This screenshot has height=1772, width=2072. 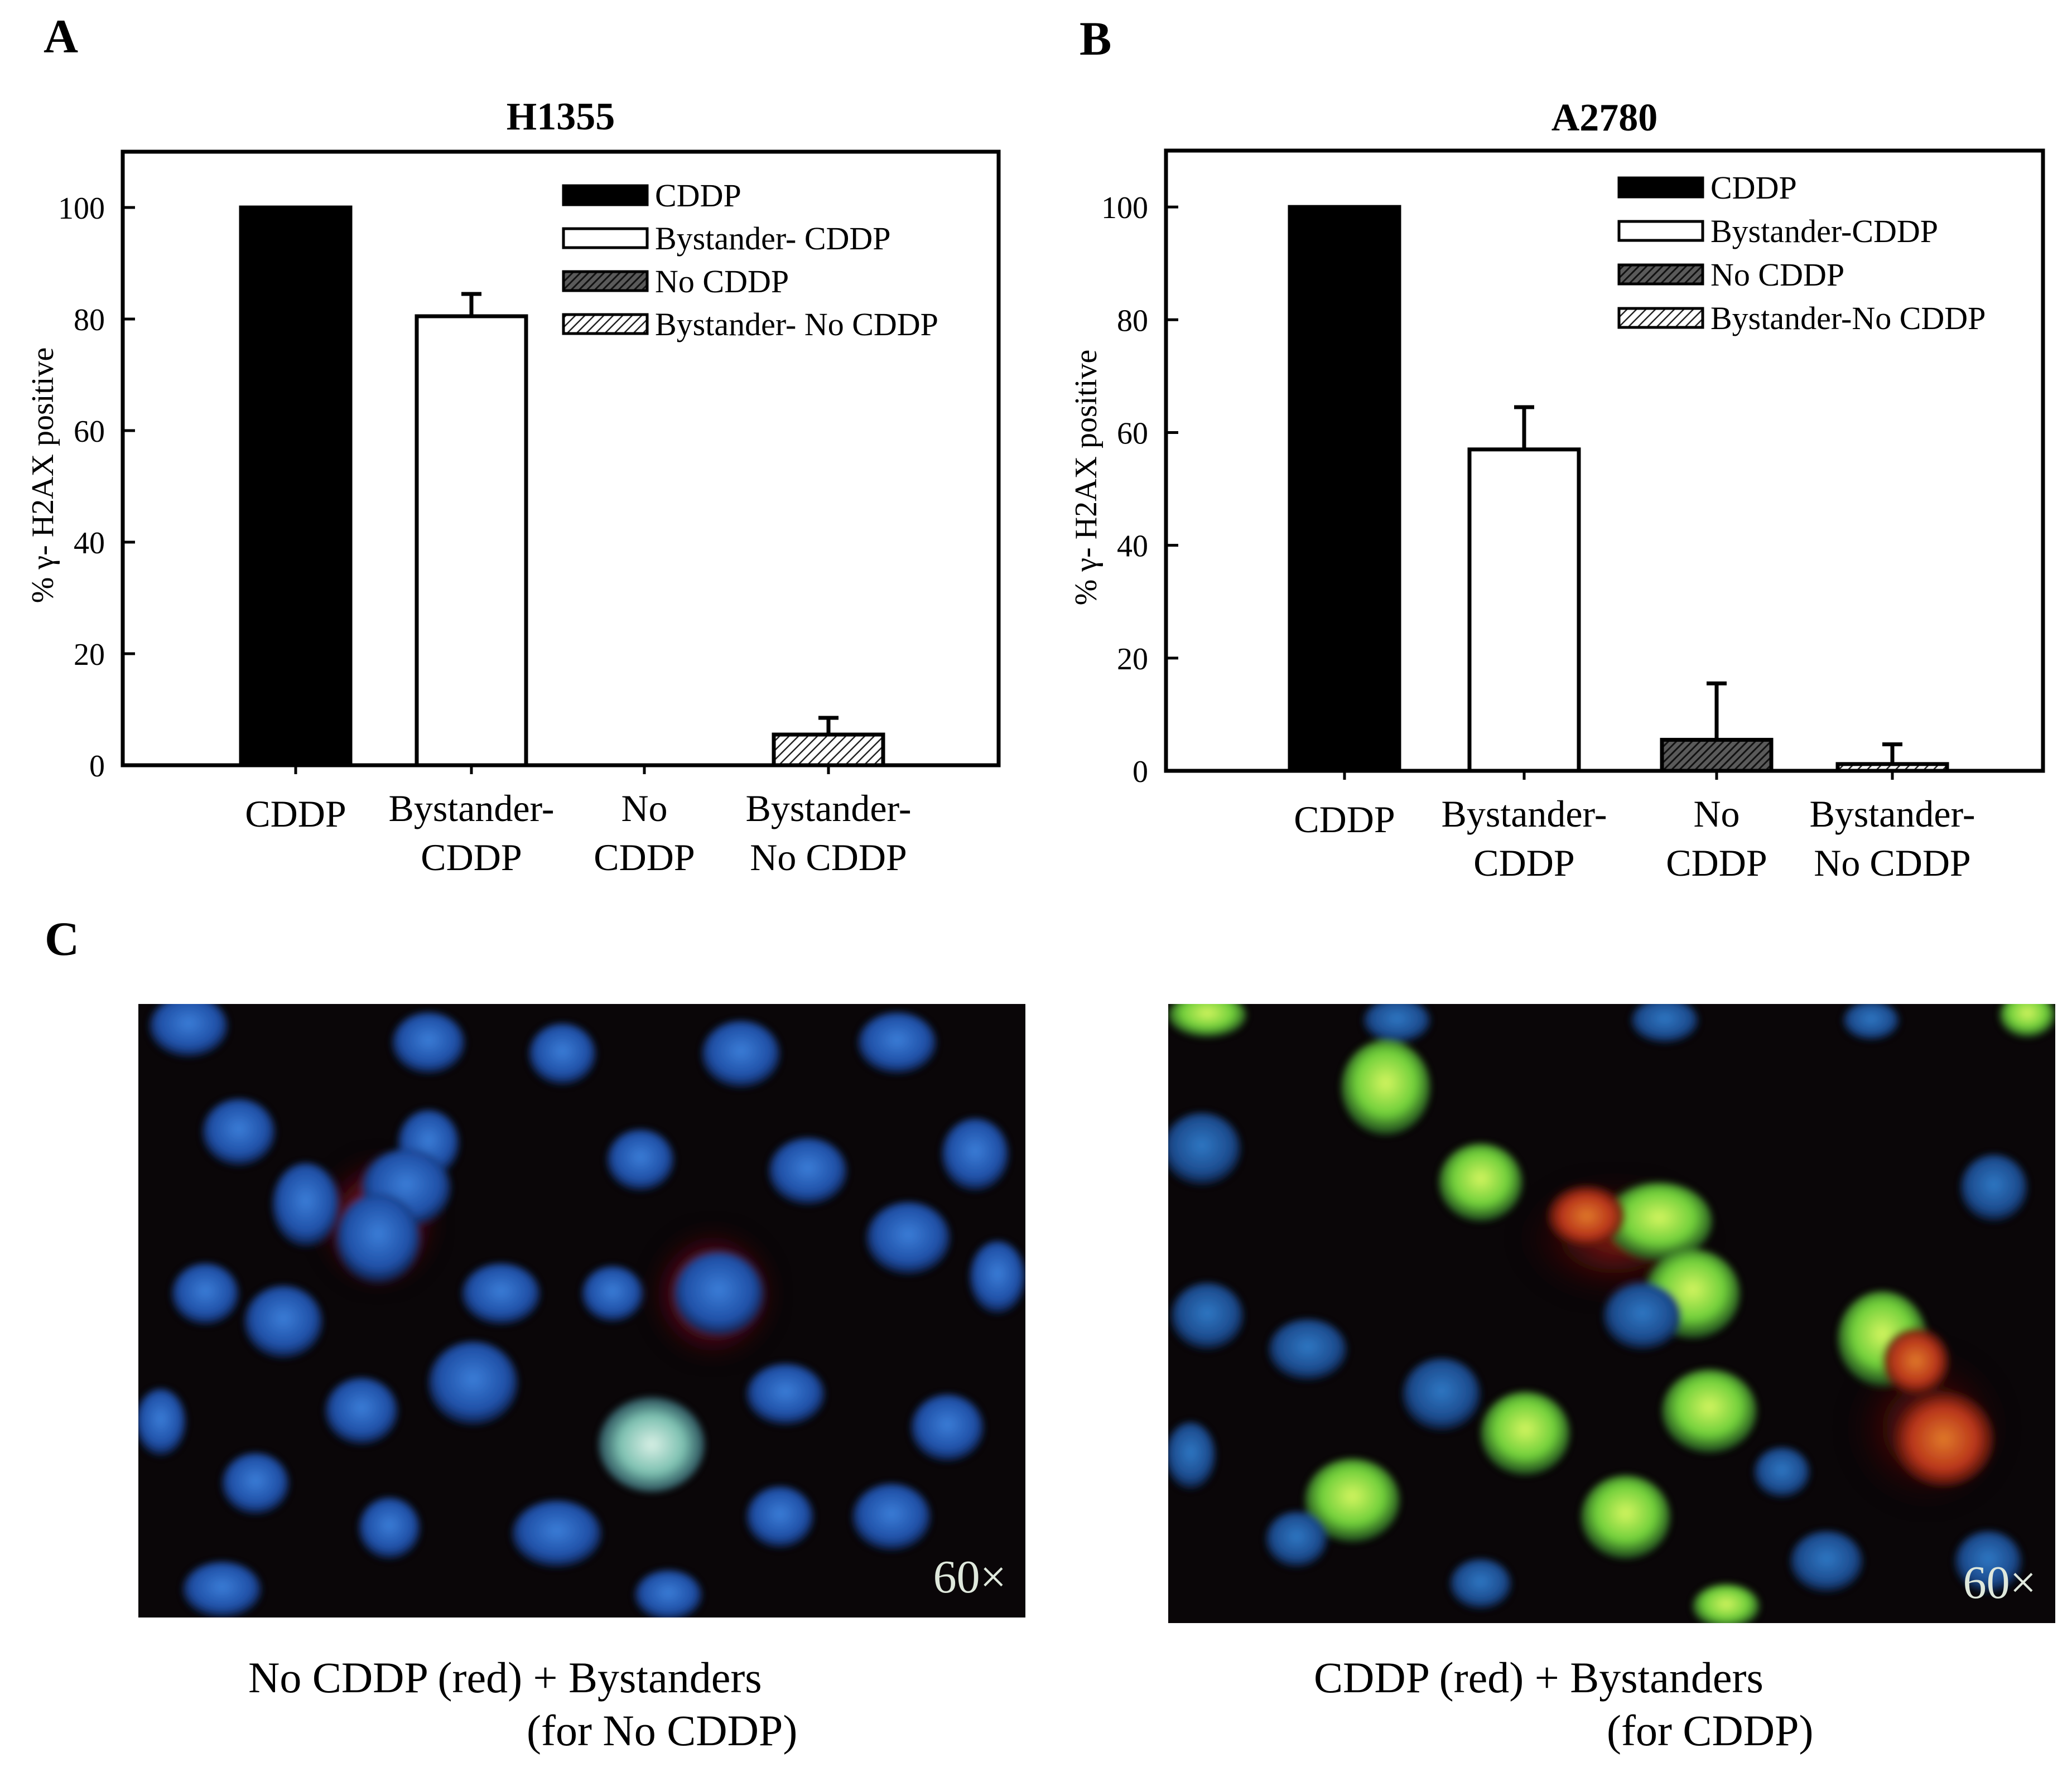 I want to click on legend-item-2: Bystander-CDDP, so click(x=1777, y=231).